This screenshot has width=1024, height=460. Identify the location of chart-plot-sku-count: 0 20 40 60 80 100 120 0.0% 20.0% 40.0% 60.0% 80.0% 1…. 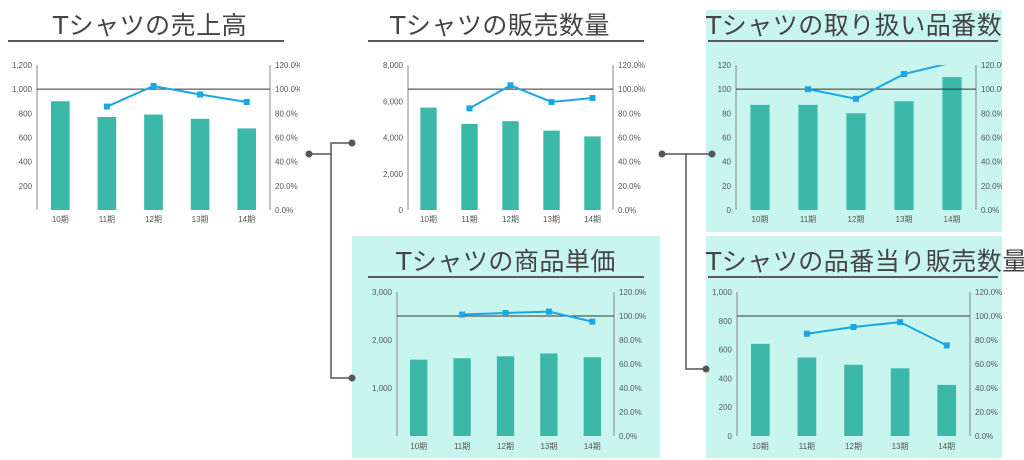
(860, 142).